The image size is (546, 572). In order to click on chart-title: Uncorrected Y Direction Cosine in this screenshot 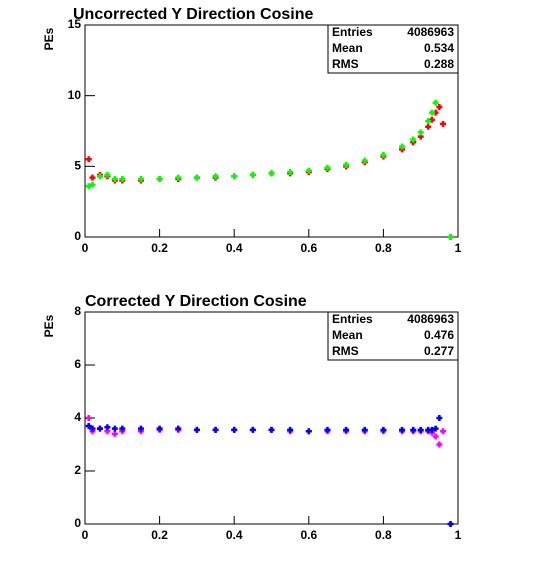, I will do `click(193, 14)`.